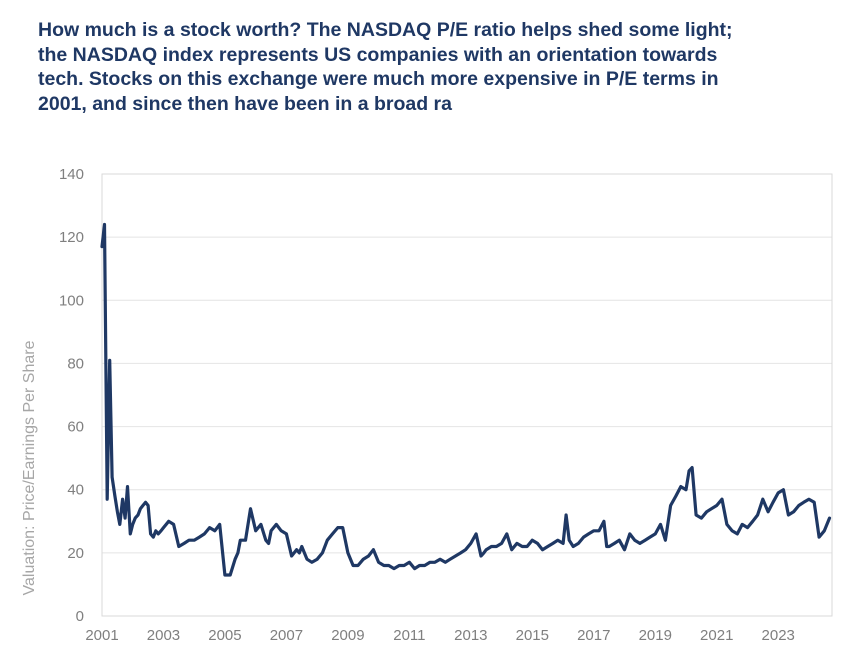 This screenshot has height=662, width=854. I want to click on x-tick-label: 2001, so click(101, 635).